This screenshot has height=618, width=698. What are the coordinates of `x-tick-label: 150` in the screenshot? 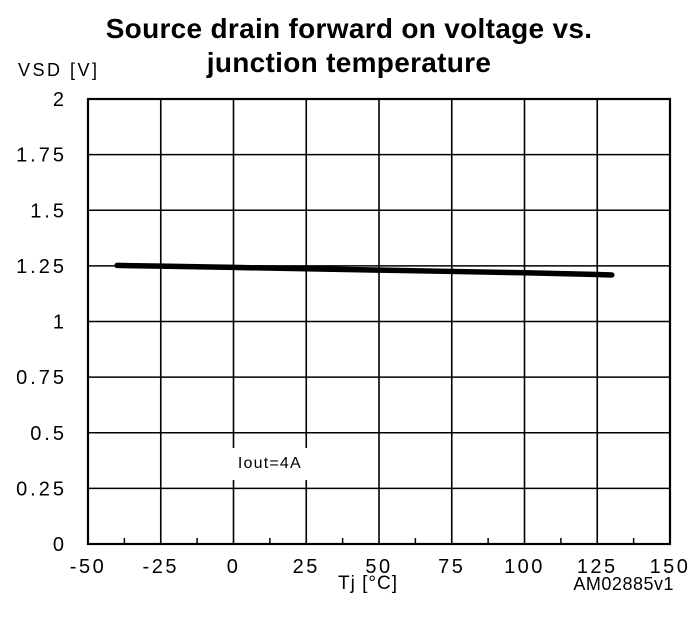 It's located at (670, 567).